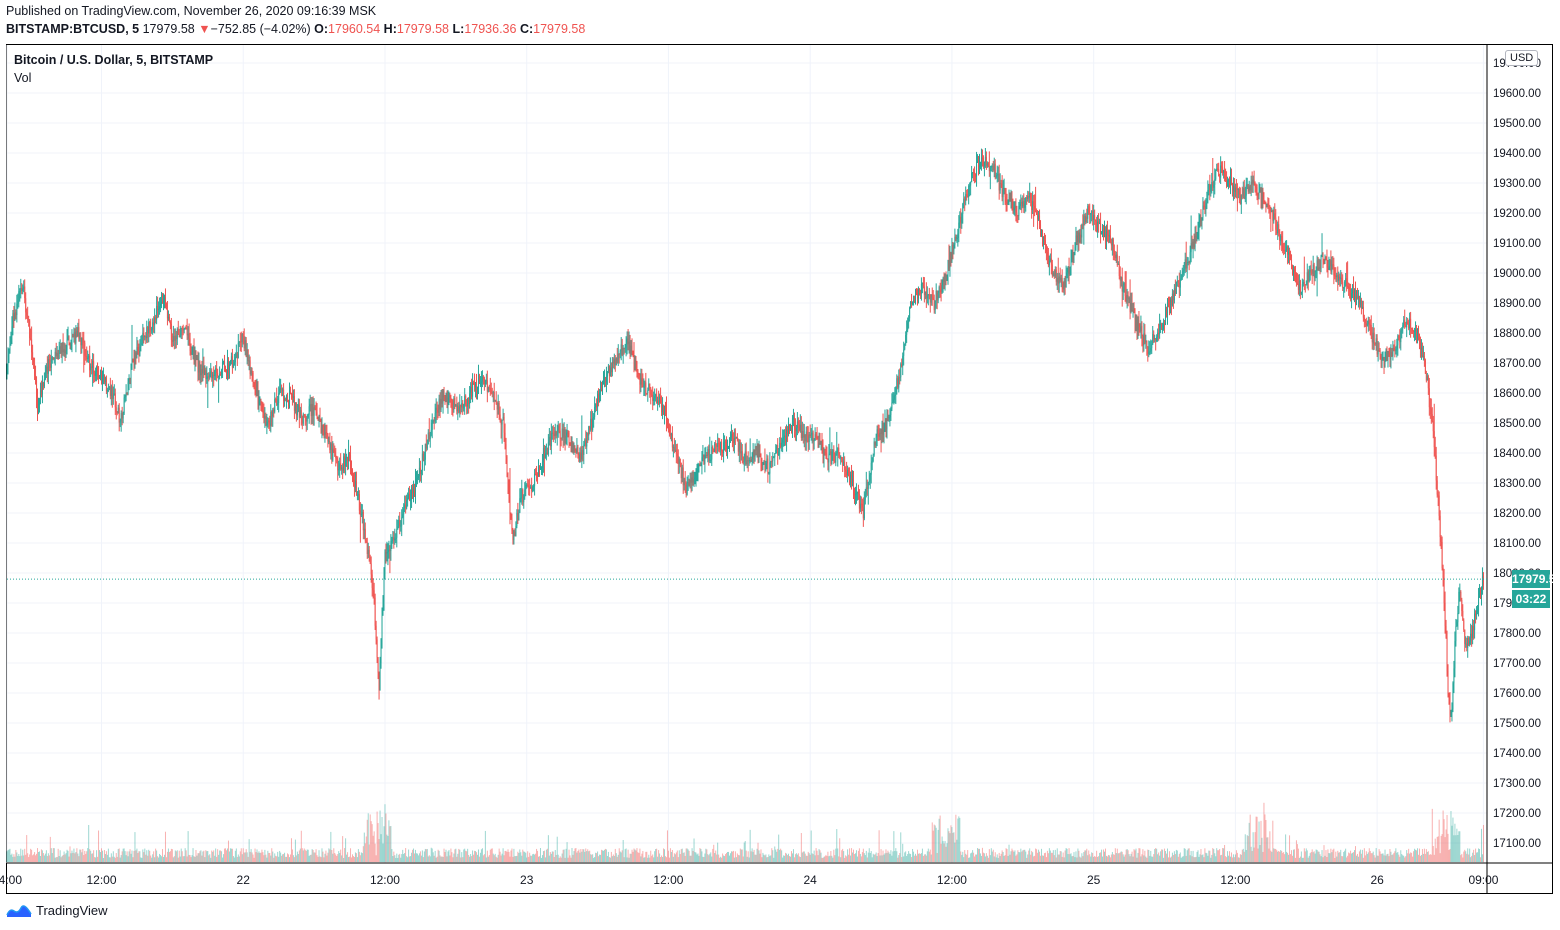 Image resolution: width=1560 pixels, height=930 pixels. Describe the element at coordinates (73, 29) in the screenshot. I see `symbol-label: BITSTAMP:BTCUSD, 5` at that location.